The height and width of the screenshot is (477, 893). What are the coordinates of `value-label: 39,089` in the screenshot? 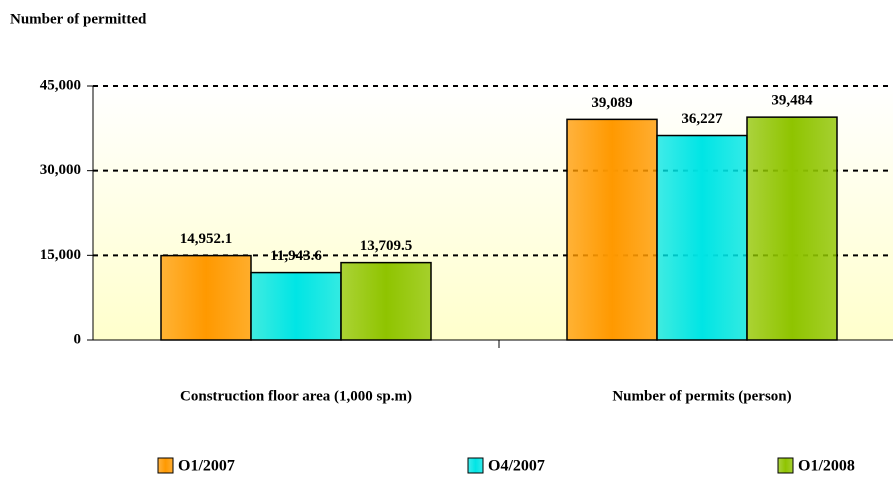 It's located at (611, 103).